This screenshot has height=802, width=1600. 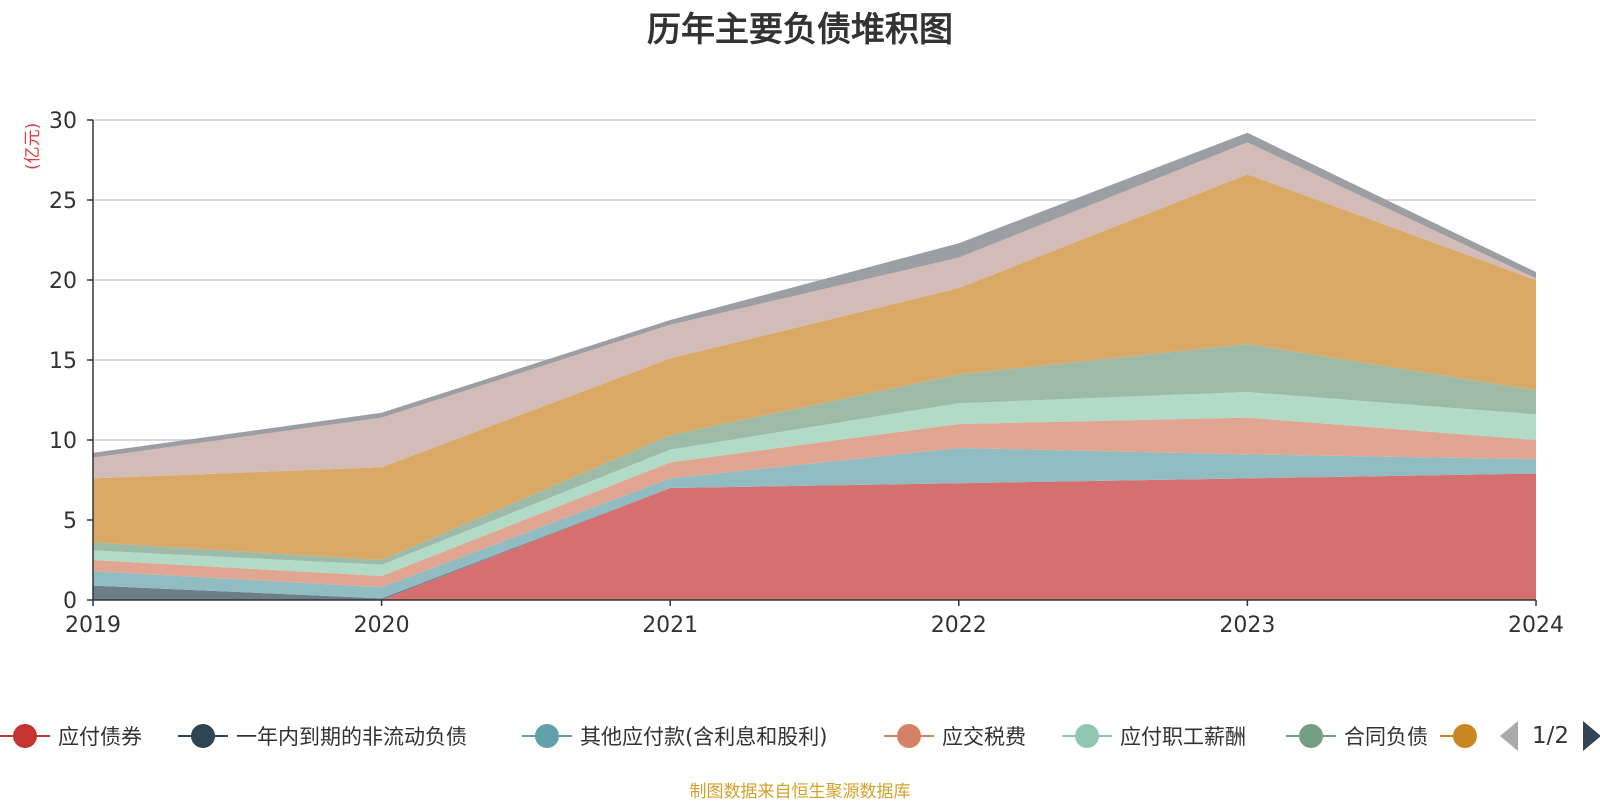 What do you see at coordinates (1183, 737) in the screenshot?
I see `legend-label: 应付职工薪酬` at bounding box center [1183, 737].